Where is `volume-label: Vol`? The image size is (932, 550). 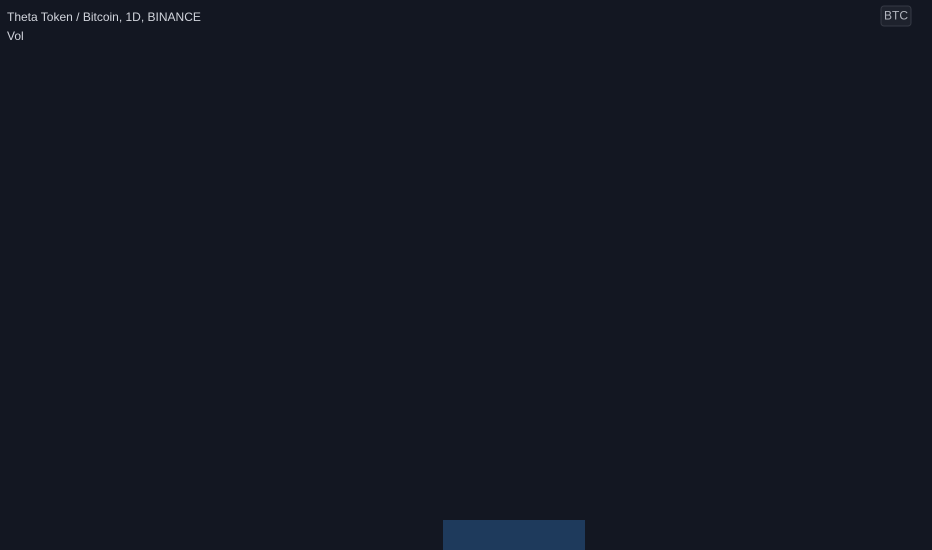 volume-label: Vol is located at coordinates (15, 36).